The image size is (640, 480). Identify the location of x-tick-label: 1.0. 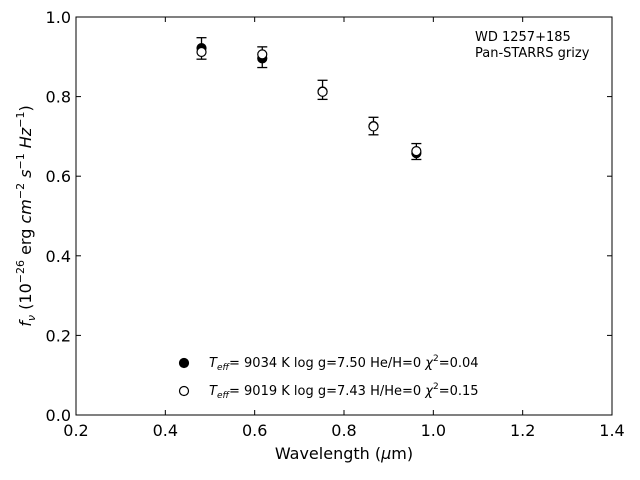
(433, 430).